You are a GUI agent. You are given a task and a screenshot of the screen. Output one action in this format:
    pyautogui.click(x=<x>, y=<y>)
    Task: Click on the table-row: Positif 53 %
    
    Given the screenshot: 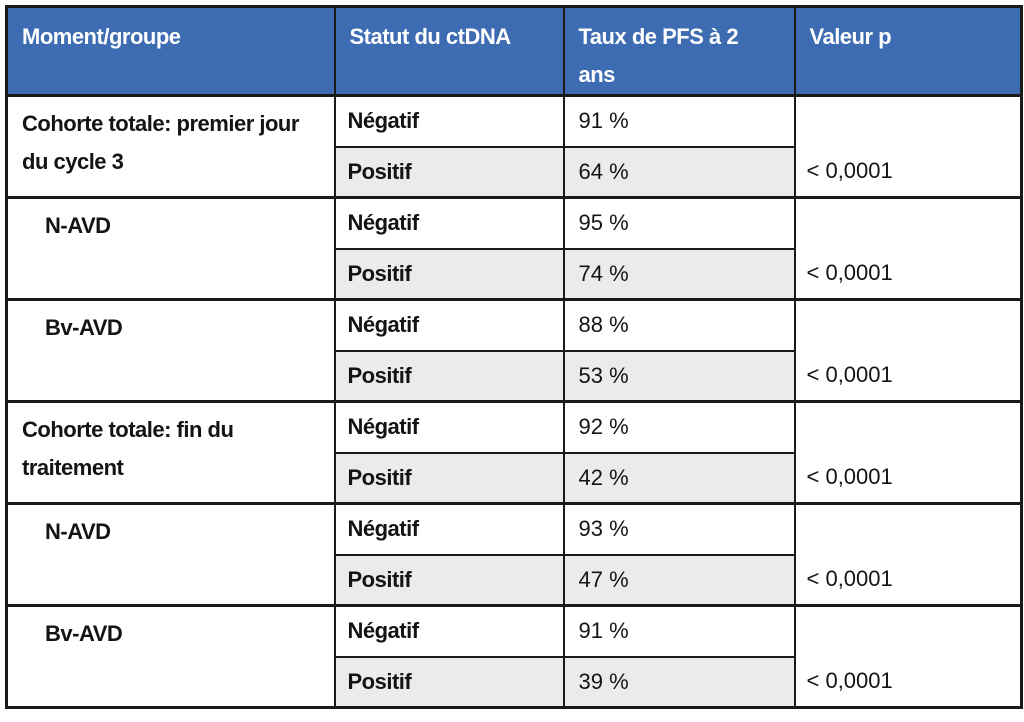 What is the action you would take?
    pyautogui.click(x=514, y=375)
    